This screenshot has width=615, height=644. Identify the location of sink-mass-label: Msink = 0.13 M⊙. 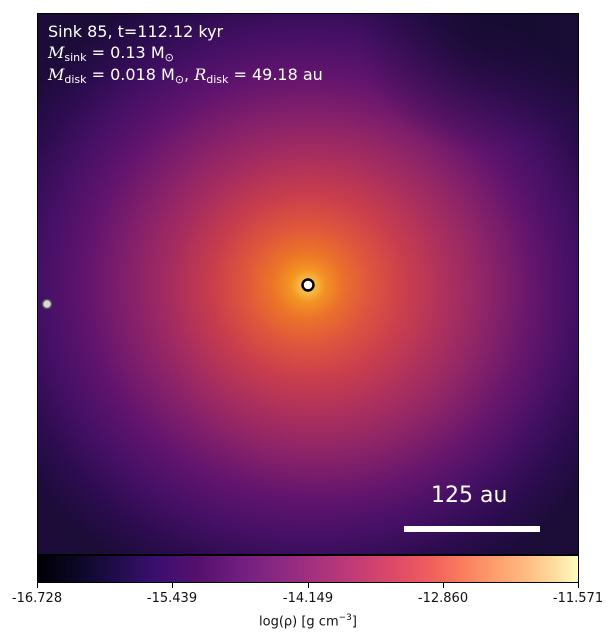
(111, 53).